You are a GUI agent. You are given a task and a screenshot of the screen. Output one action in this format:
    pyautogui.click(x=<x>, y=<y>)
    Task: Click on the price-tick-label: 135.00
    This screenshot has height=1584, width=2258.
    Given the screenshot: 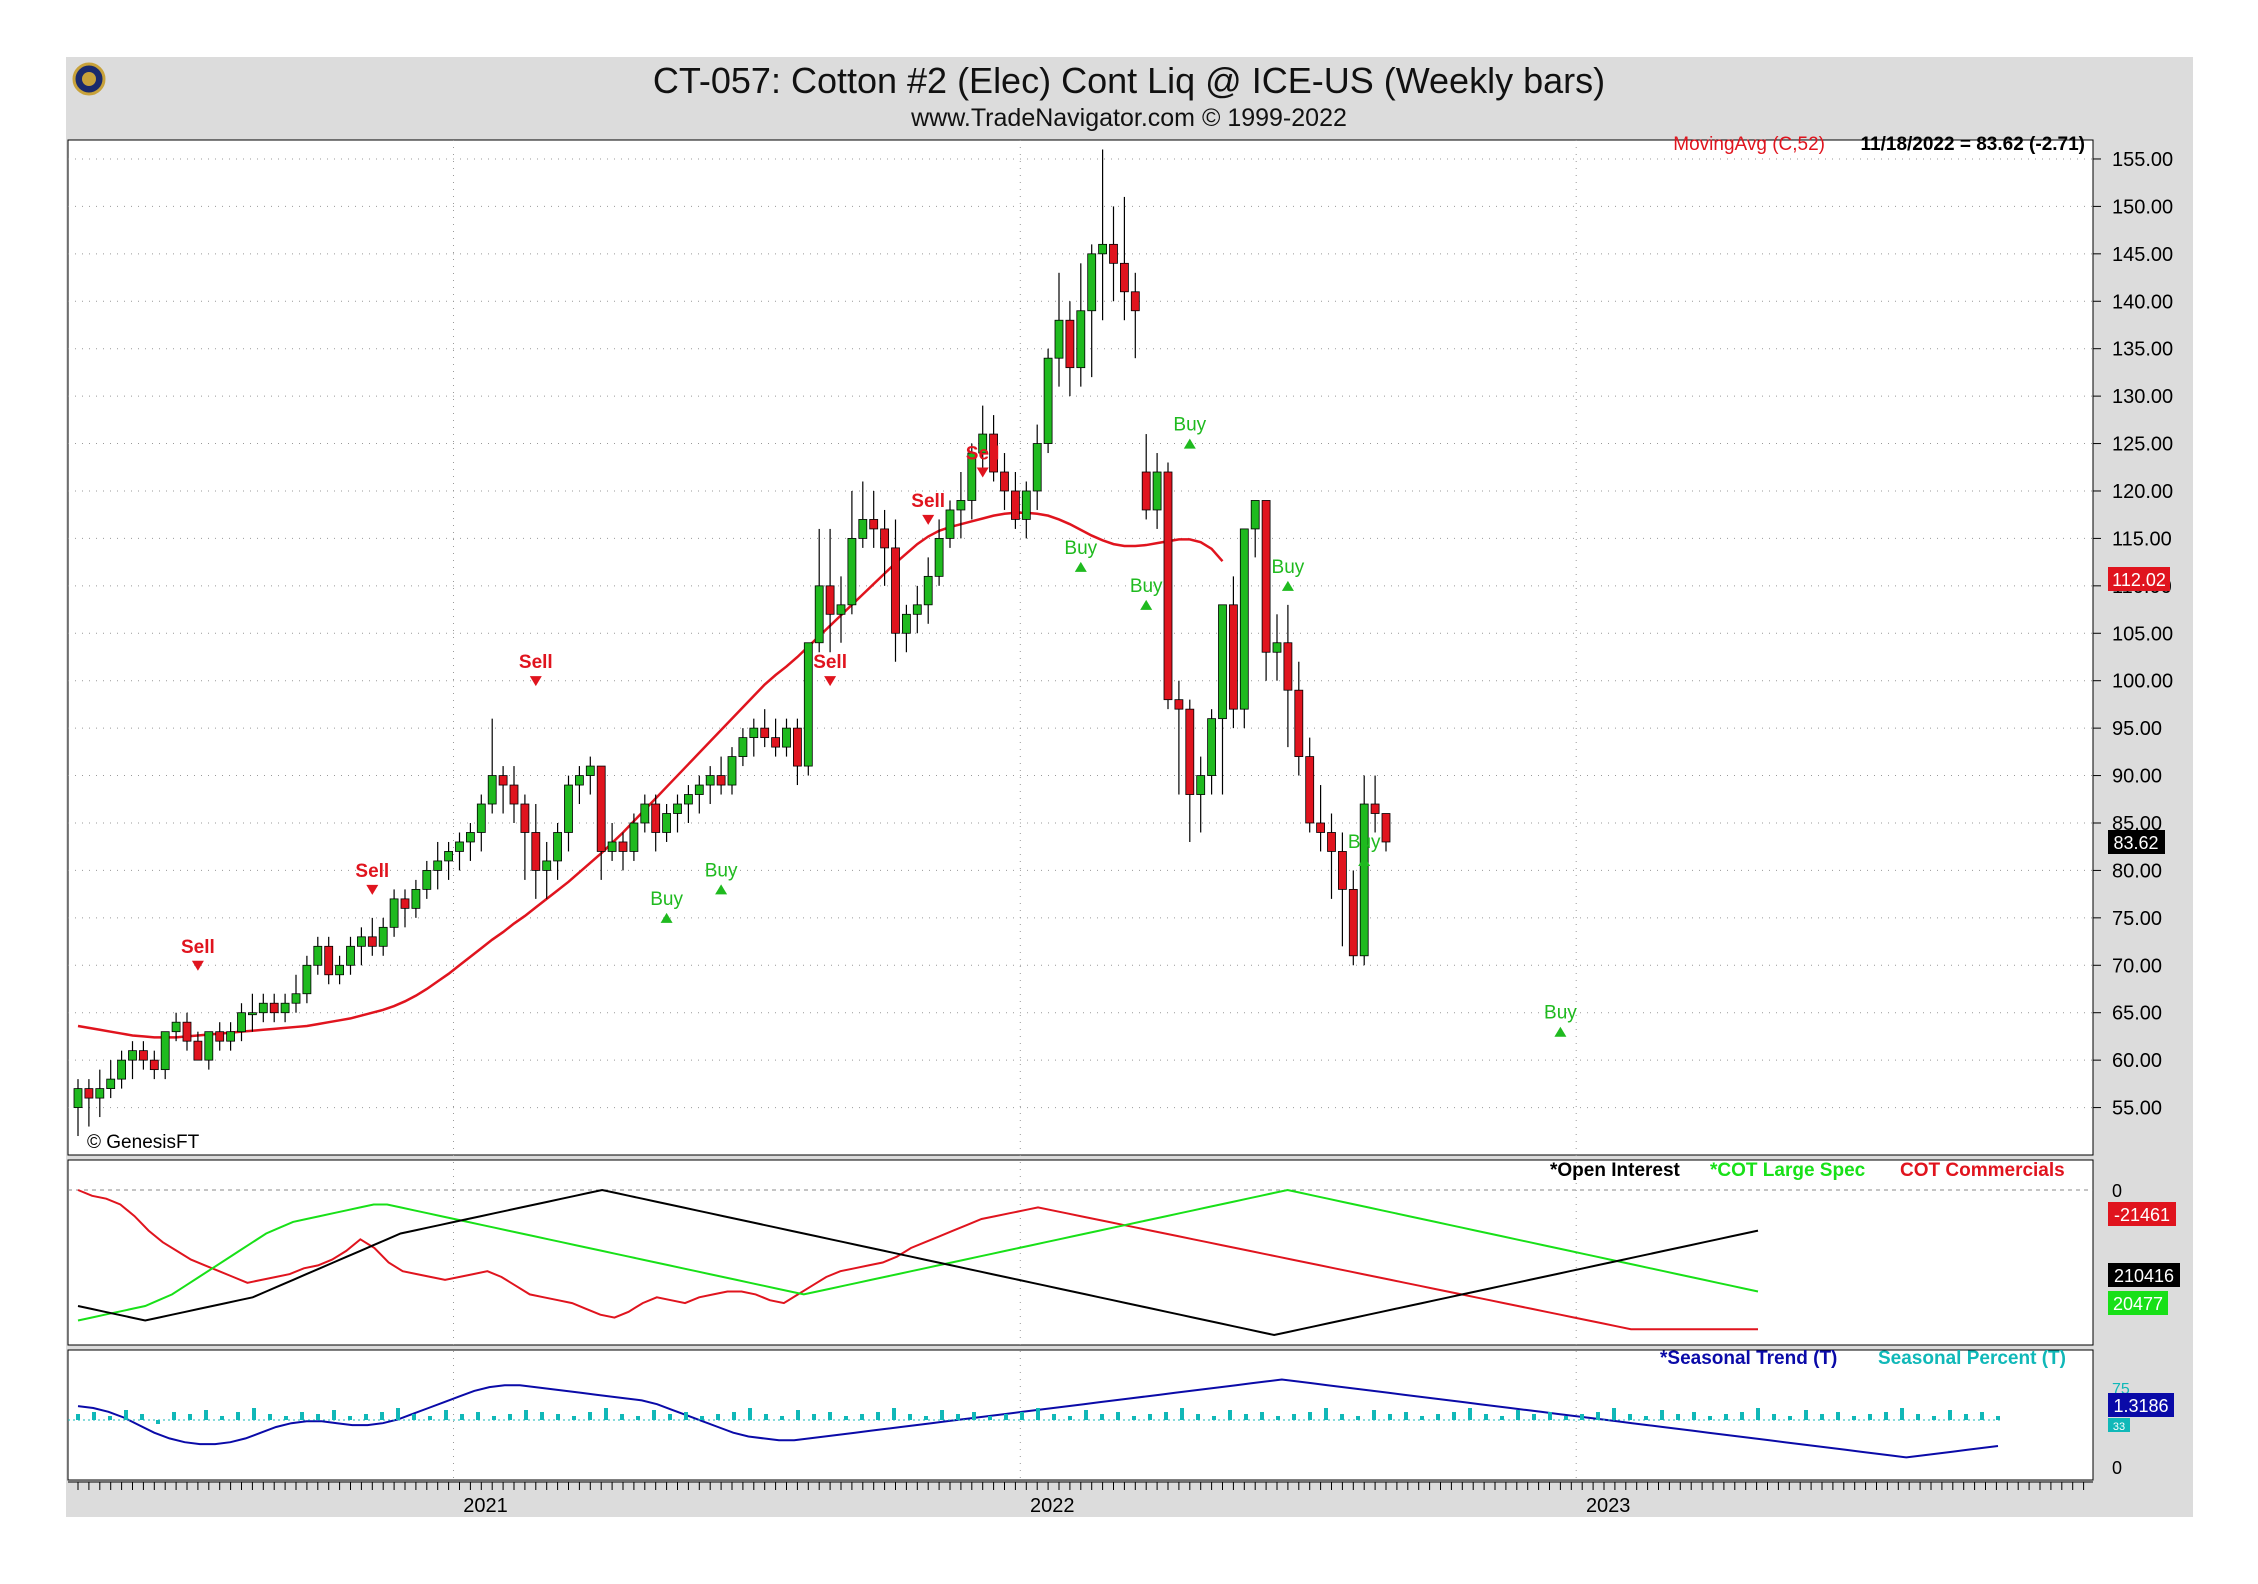 What is the action you would take?
    pyautogui.click(x=2142, y=350)
    